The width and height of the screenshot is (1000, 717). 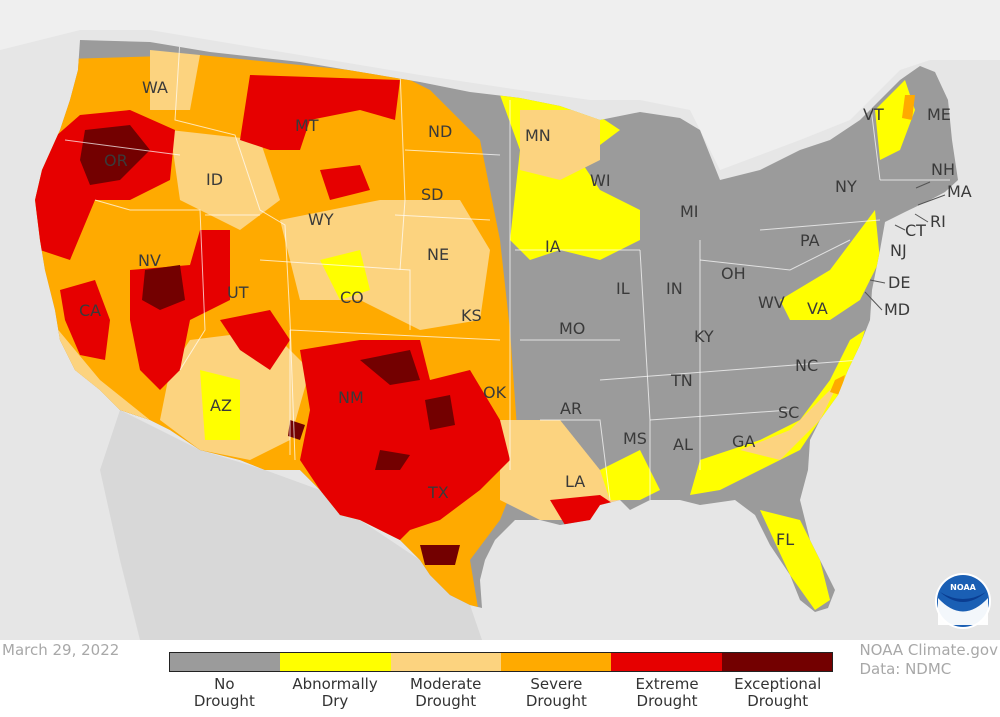 What do you see at coordinates (806, 365) in the screenshot?
I see `state-label-nc: NC` at bounding box center [806, 365].